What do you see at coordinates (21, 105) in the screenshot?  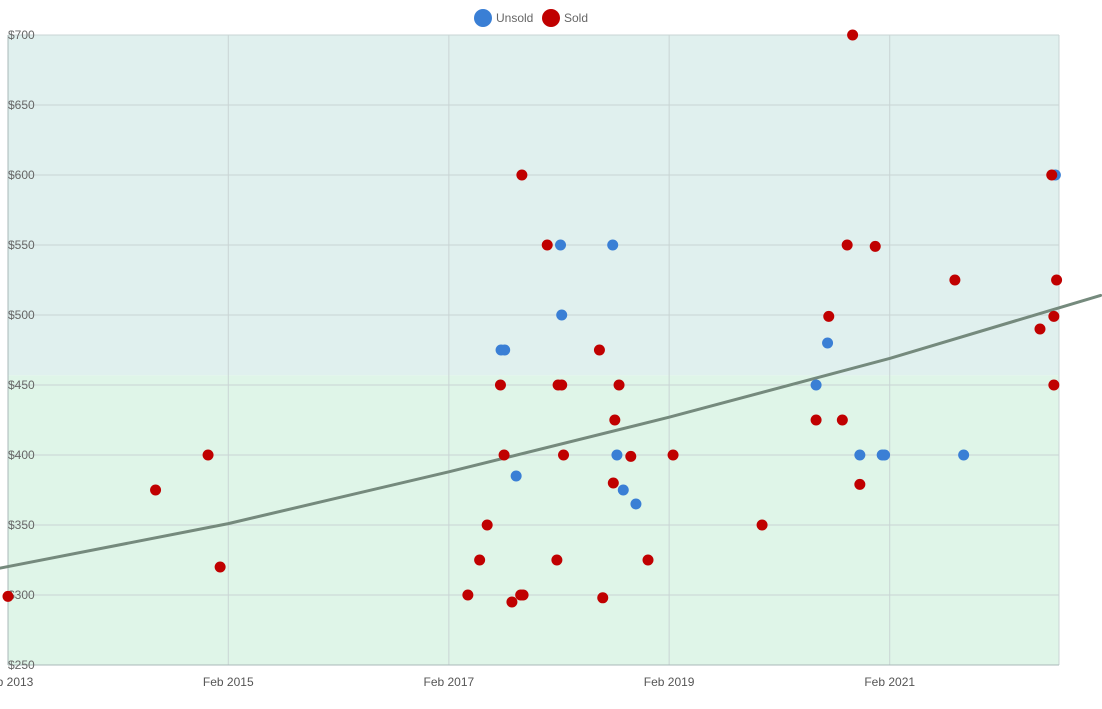 I see `y-tick-label: $650` at bounding box center [21, 105].